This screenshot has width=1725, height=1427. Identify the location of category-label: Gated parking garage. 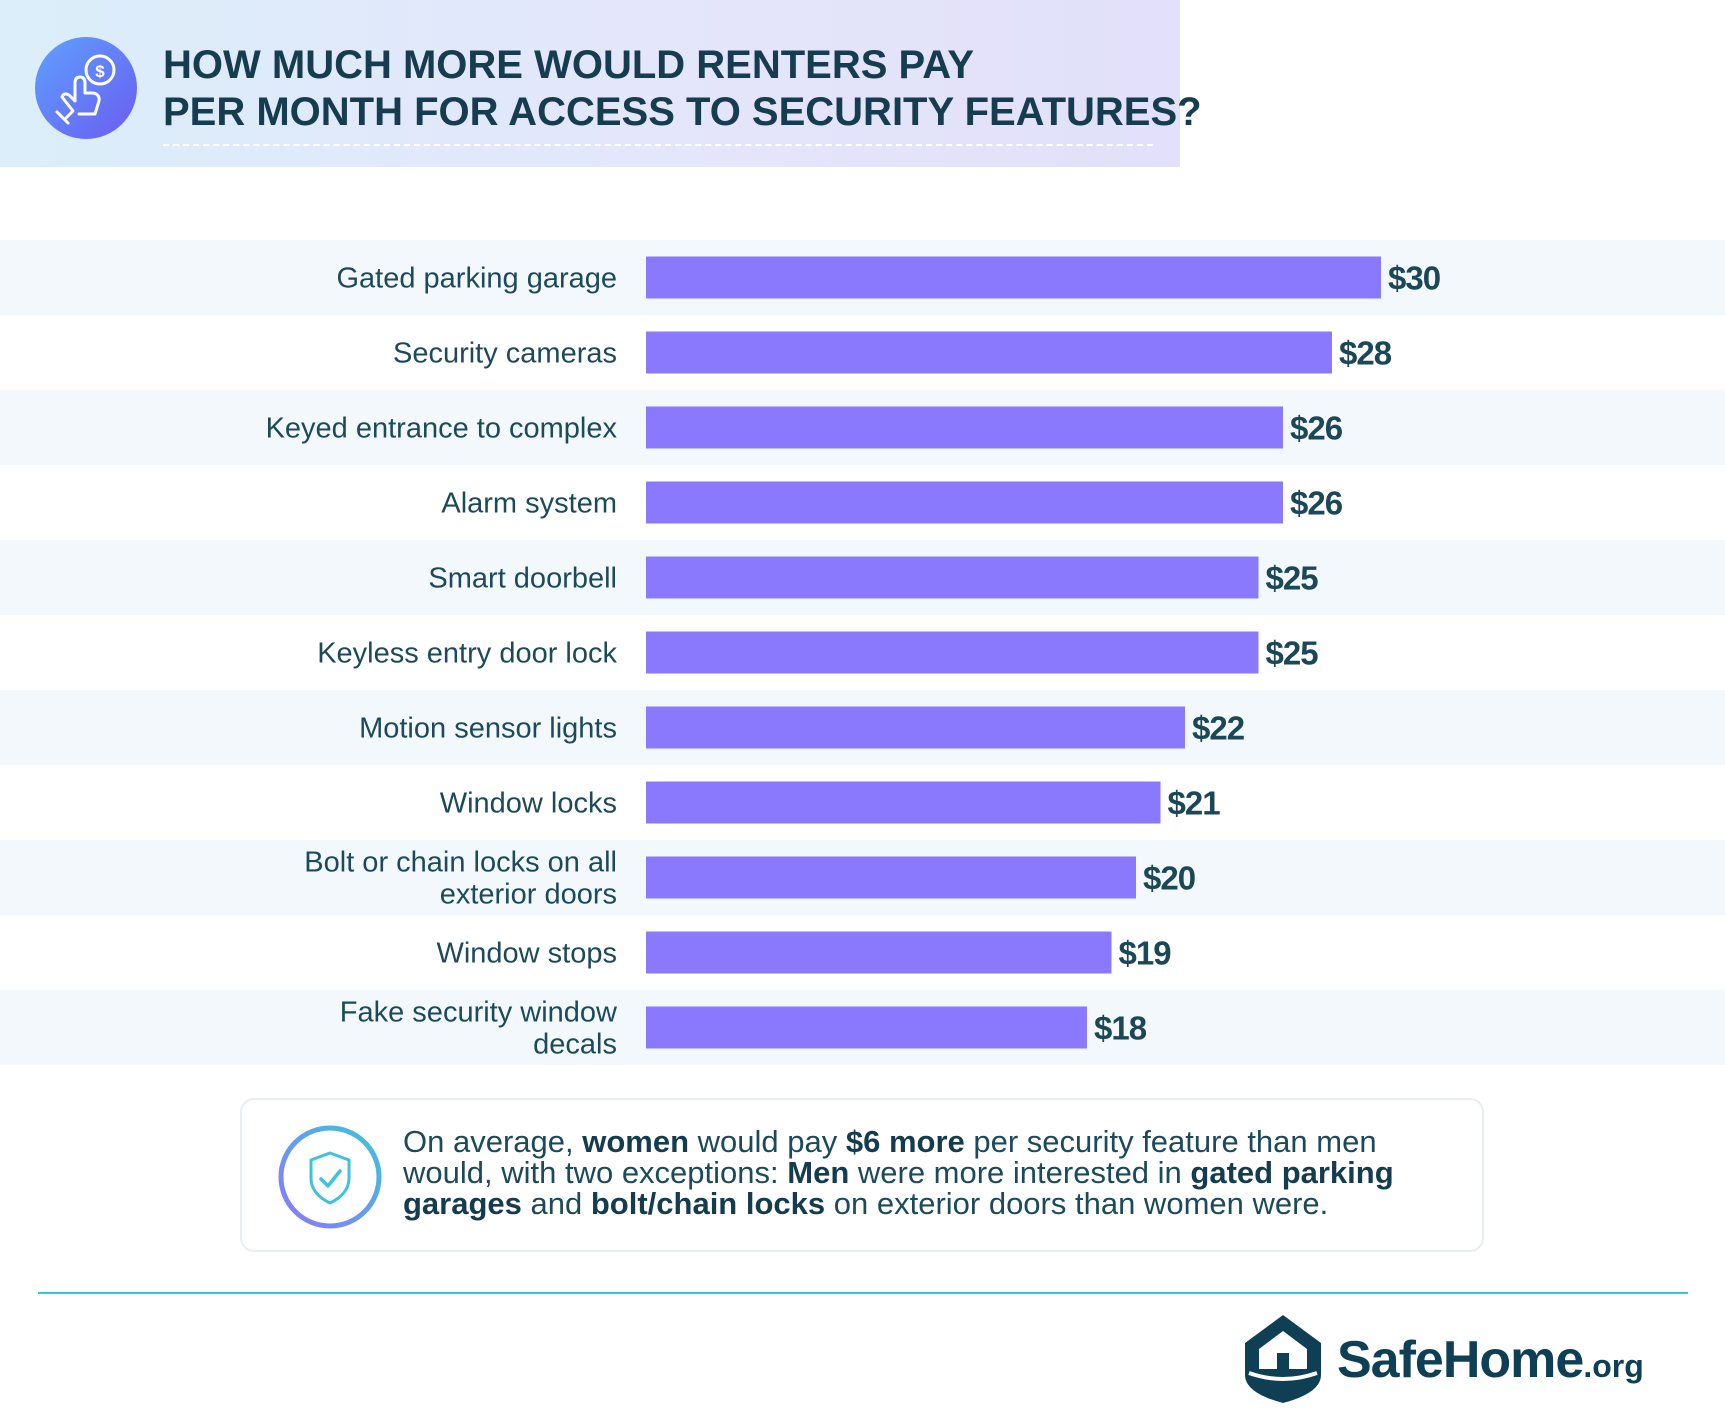
(476, 279).